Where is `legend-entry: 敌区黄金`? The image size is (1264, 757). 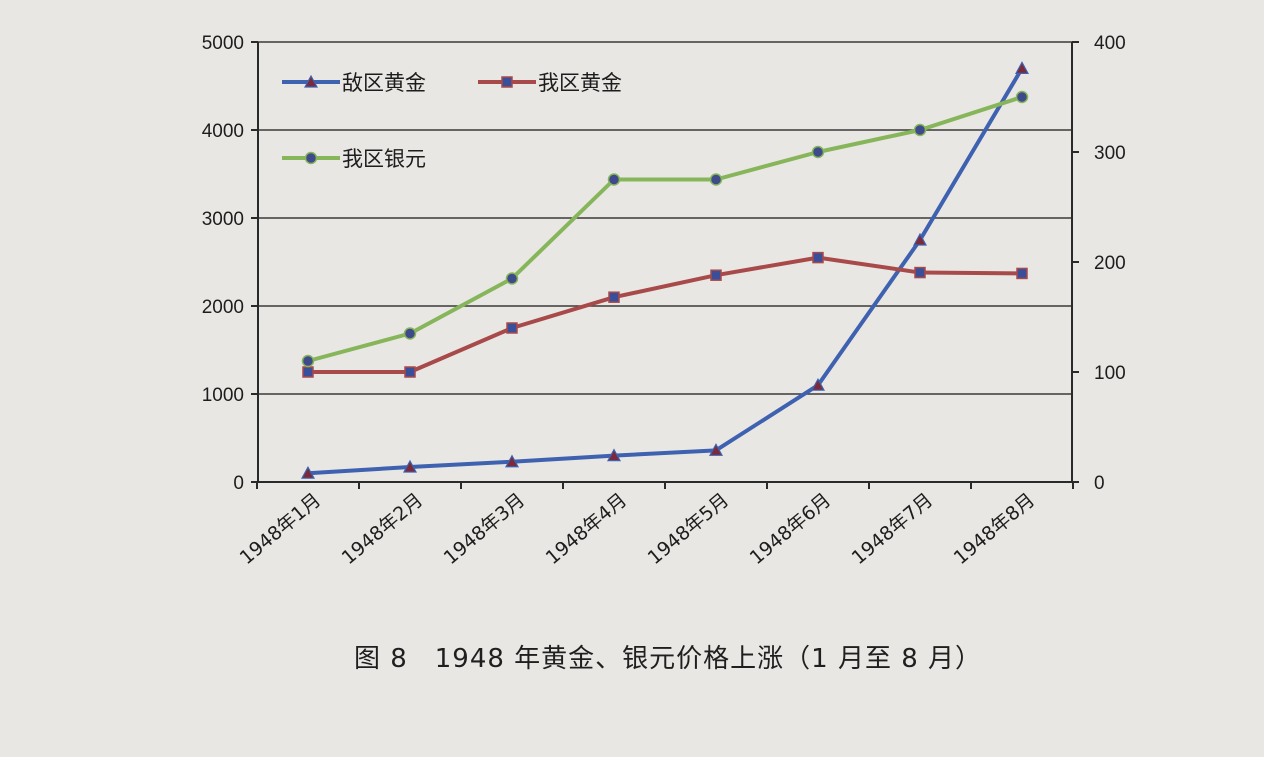
legend-entry: 敌区黄金 is located at coordinates (354, 83).